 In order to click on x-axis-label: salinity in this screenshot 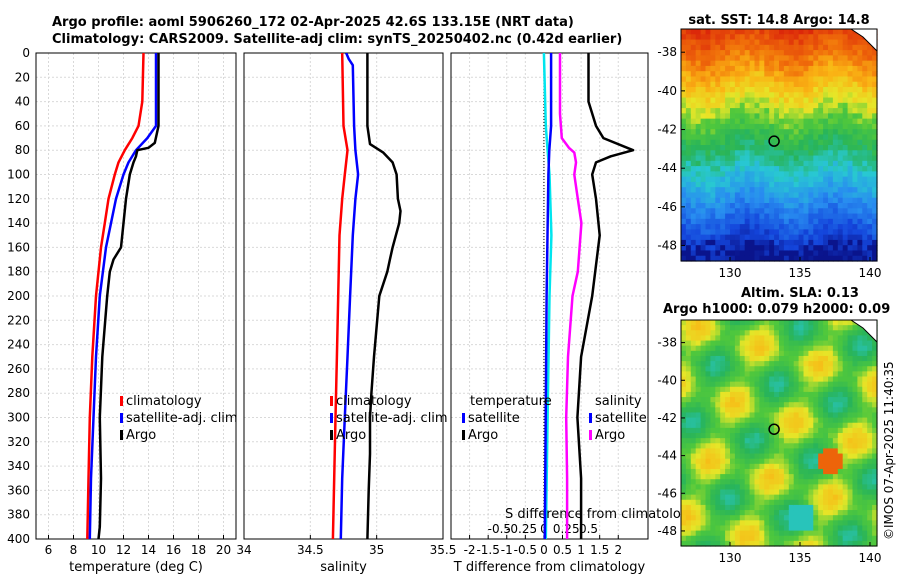, I will do `click(343, 567)`.